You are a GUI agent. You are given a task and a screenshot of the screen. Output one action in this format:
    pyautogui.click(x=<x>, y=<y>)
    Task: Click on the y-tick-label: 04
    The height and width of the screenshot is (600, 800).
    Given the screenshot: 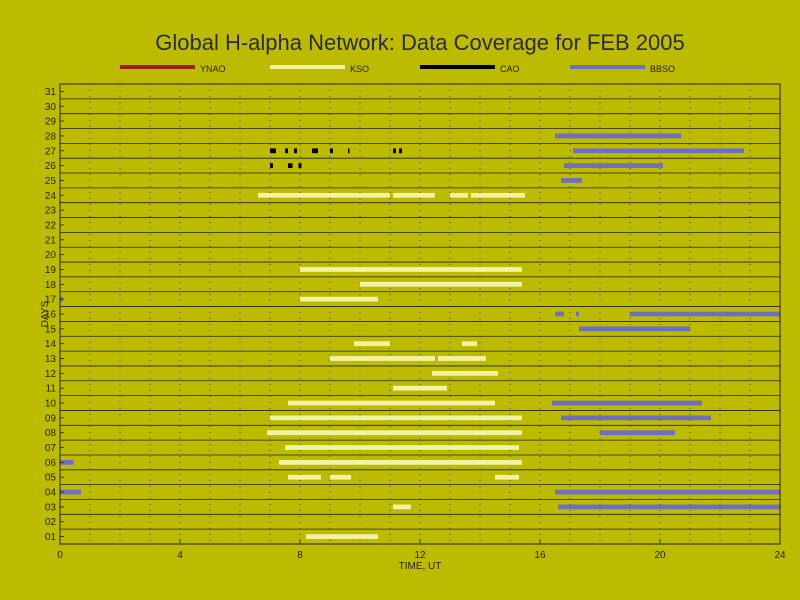 What is the action you would take?
    pyautogui.click(x=51, y=493)
    